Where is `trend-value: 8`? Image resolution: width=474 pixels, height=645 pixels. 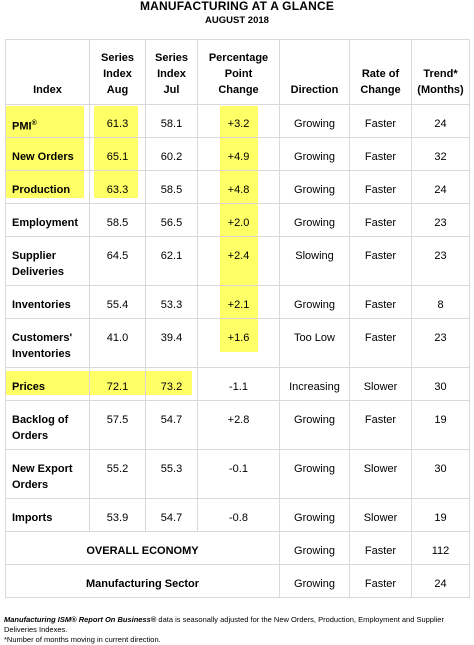 trend-value: 8 is located at coordinates (440, 305).